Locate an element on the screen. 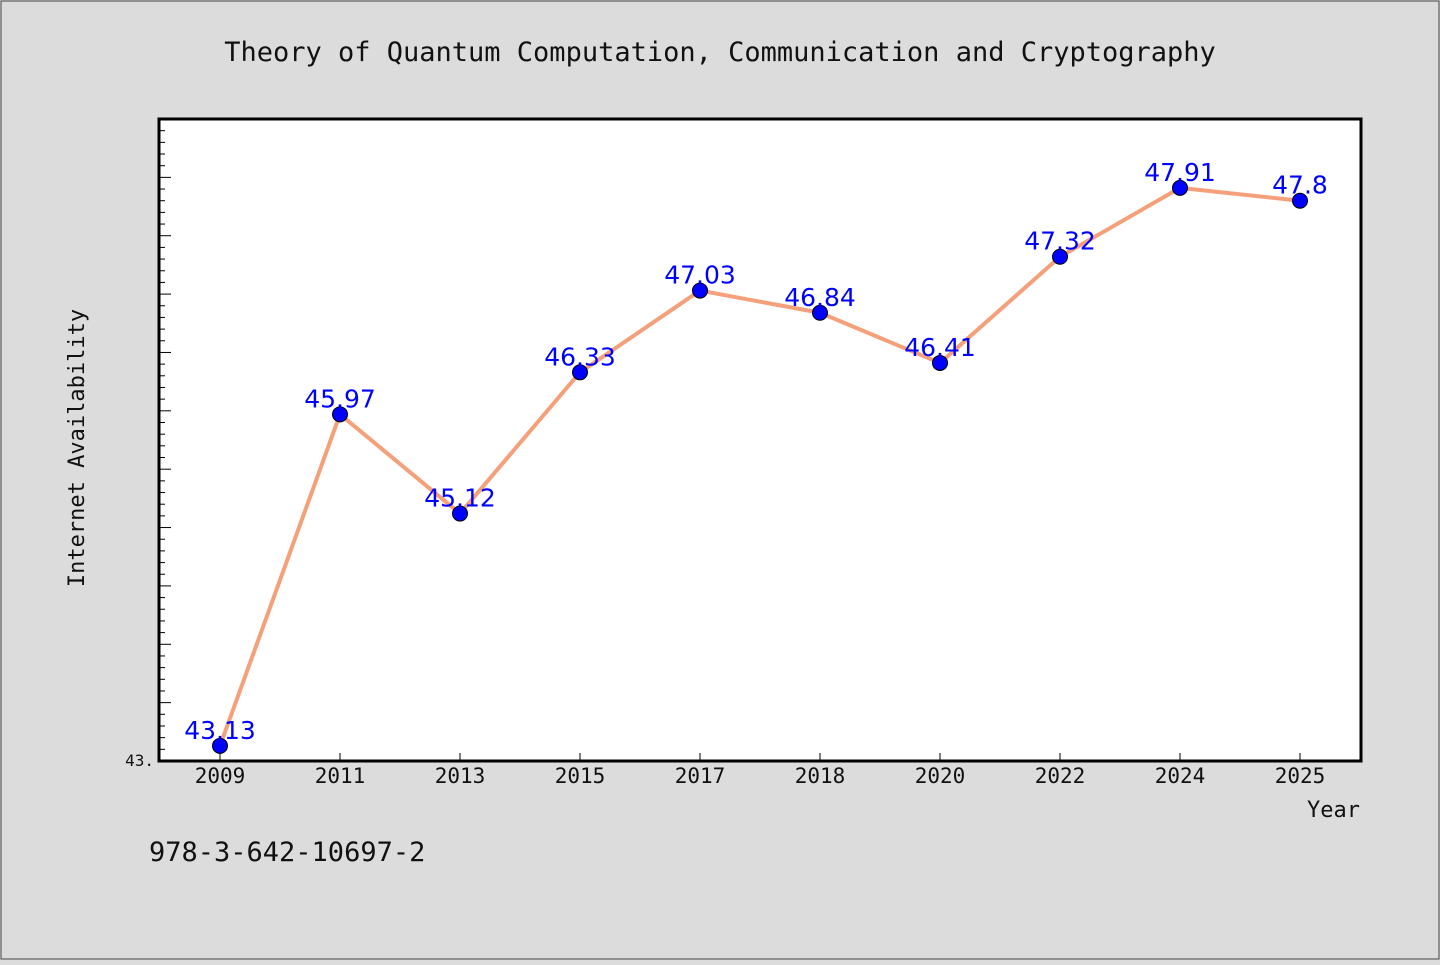  data-label: 43.13 is located at coordinates (220, 730).